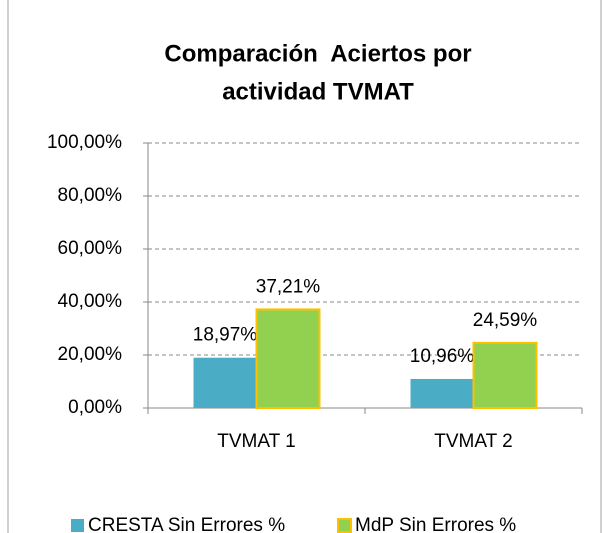  What do you see at coordinates (505, 320) in the screenshot?
I see `data-label: 24,59%` at bounding box center [505, 320].